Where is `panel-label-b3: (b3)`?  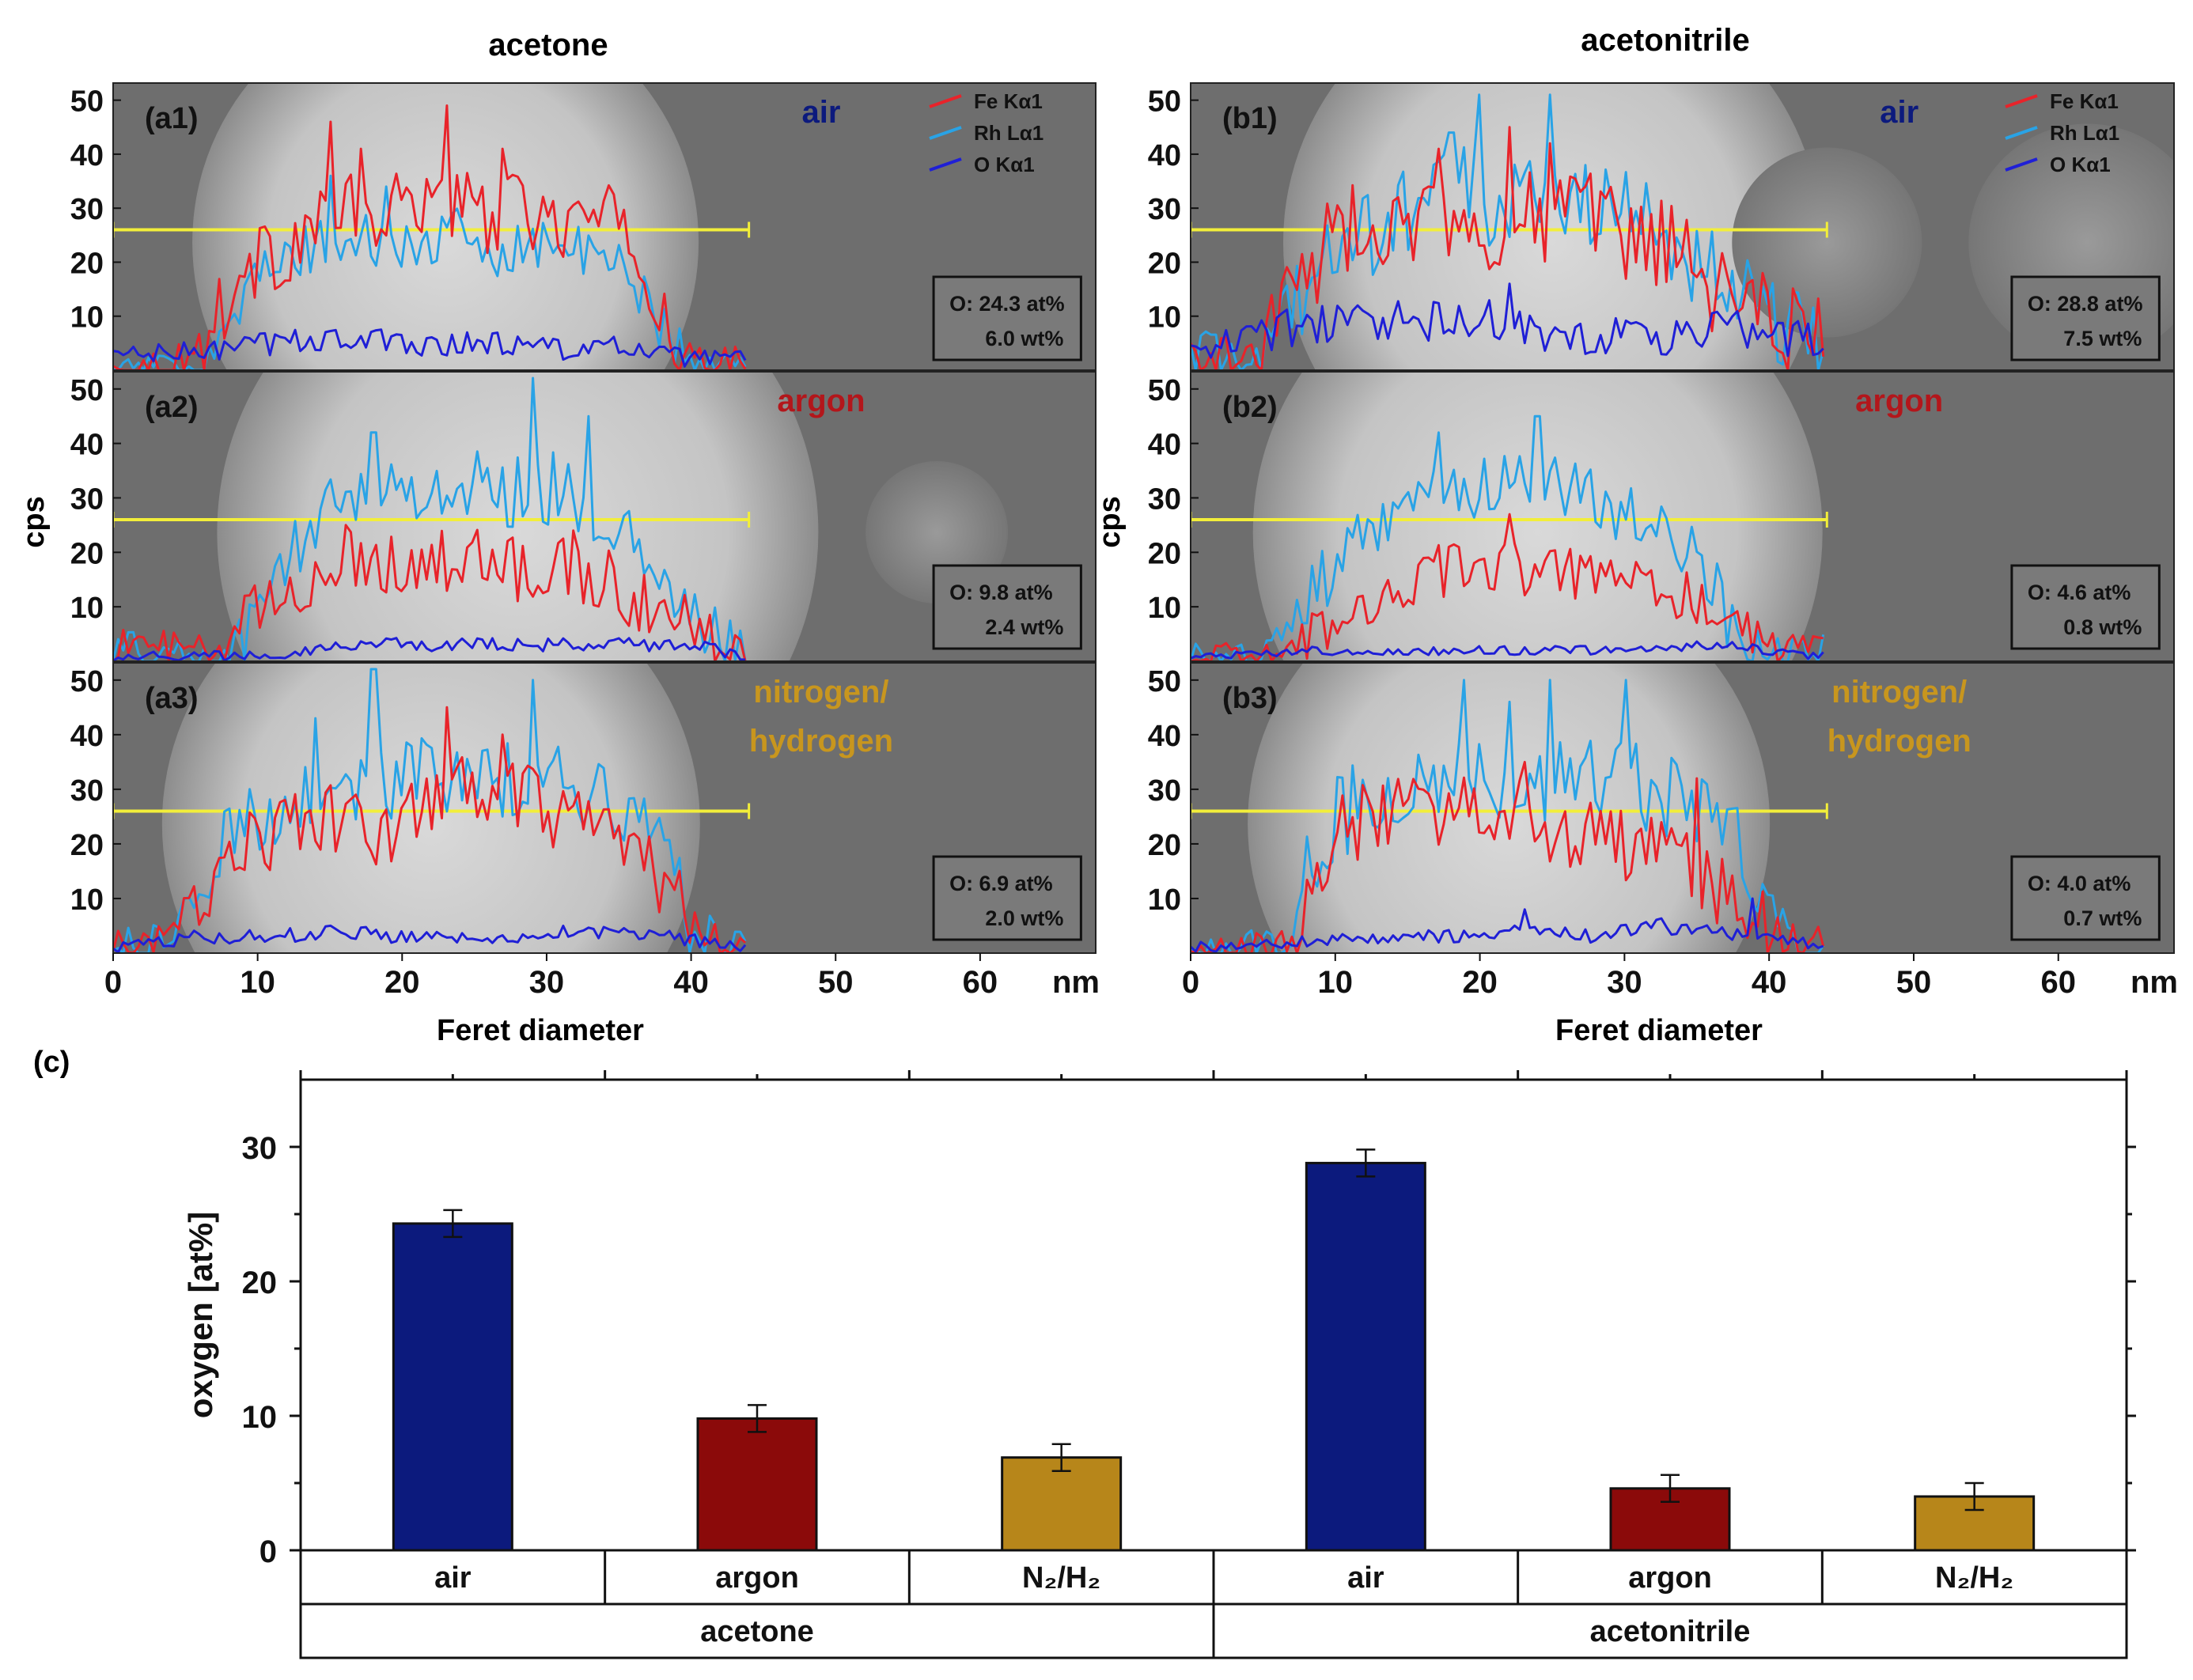
panel-label-b3: (b3) is located at coordinates (1250, 698).